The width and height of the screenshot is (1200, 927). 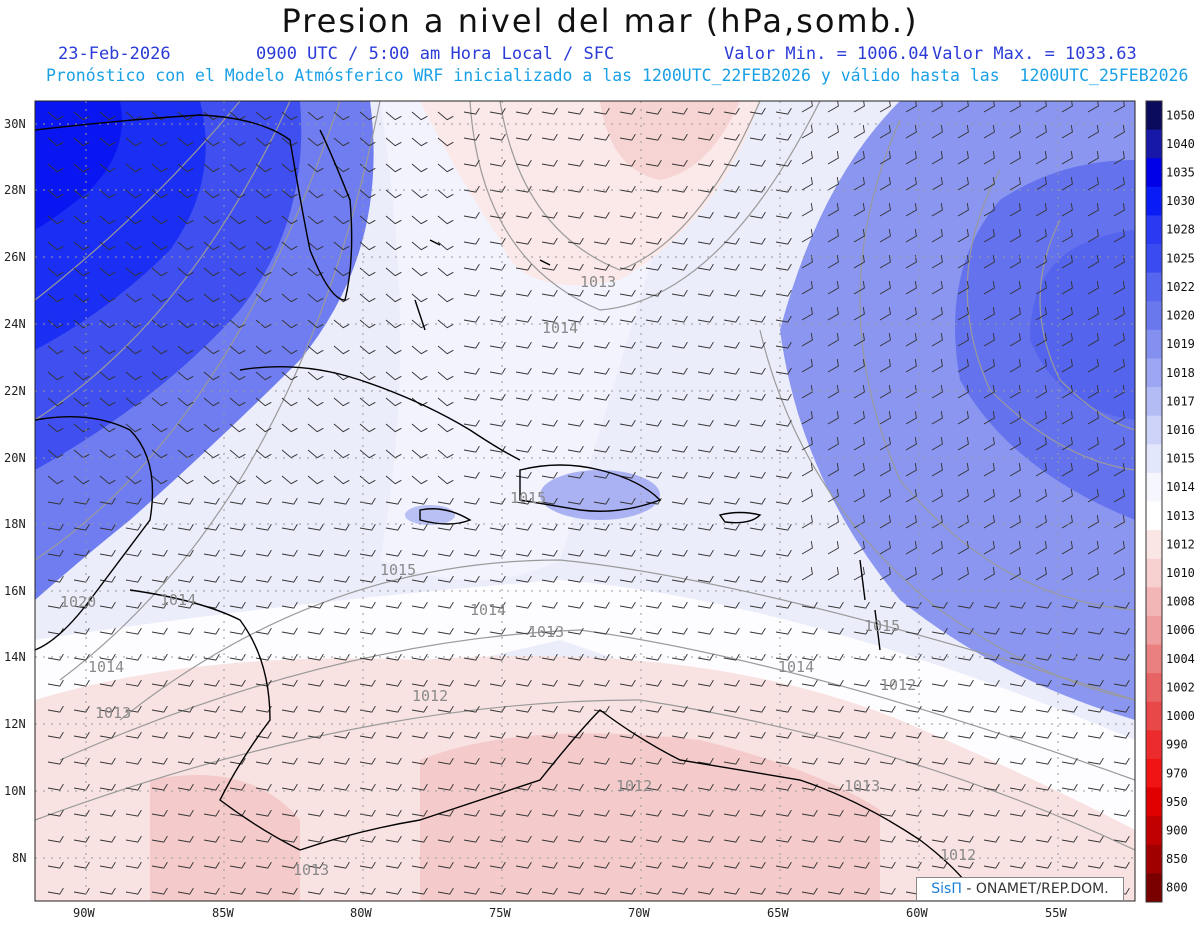 What do you see at coordinates (1154, 501) in the screenshot?
I see `colorbar-frame` at bounding box center [1154, 501].